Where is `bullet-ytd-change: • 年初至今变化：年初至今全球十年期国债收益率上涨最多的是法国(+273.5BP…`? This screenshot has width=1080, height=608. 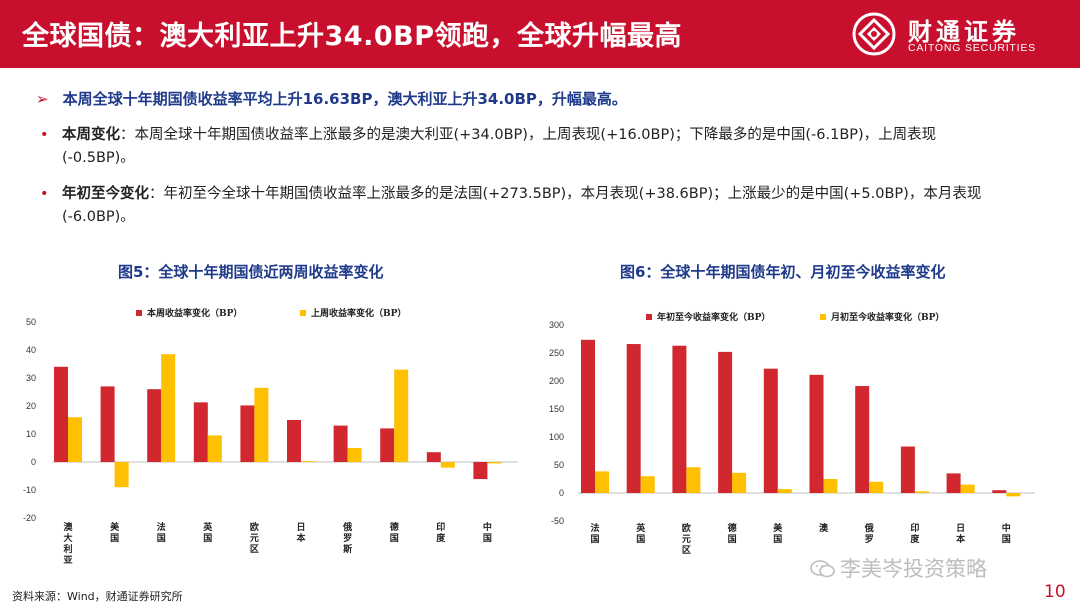 bullet-ytd-change: • 年初至今变化：年初至今全球十年期国债收益率上涨最多的是法国(+273.5BP… is located at coordinates (520, 206).